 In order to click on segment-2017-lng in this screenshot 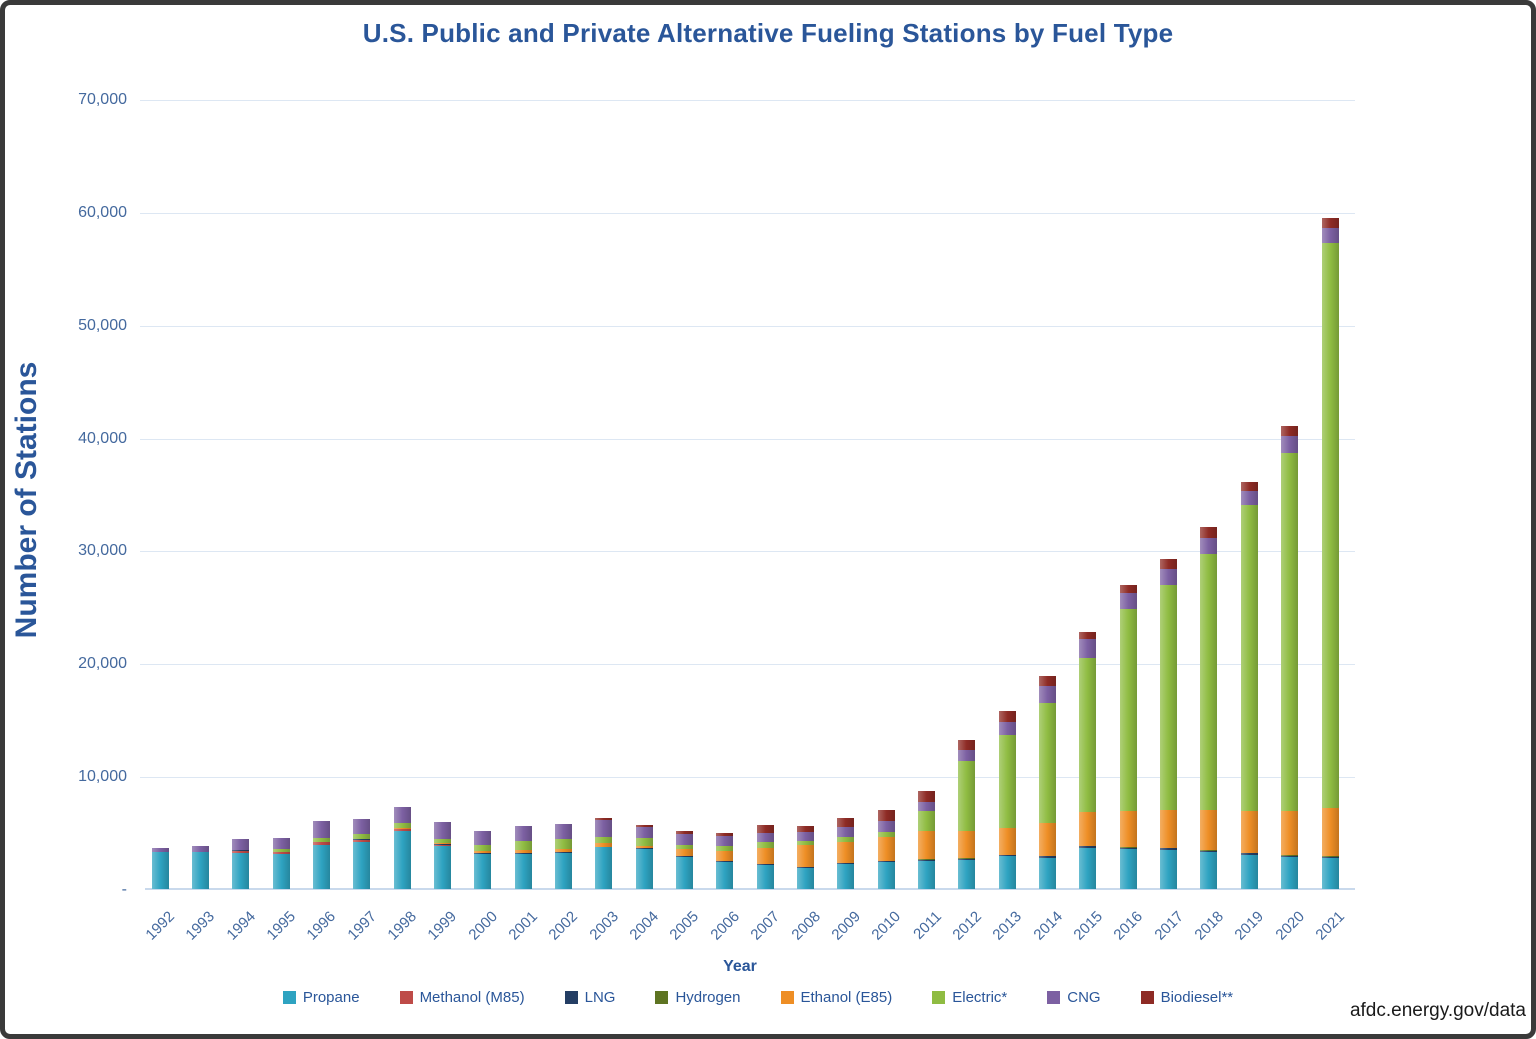, I will do `click(1169, 849)`.